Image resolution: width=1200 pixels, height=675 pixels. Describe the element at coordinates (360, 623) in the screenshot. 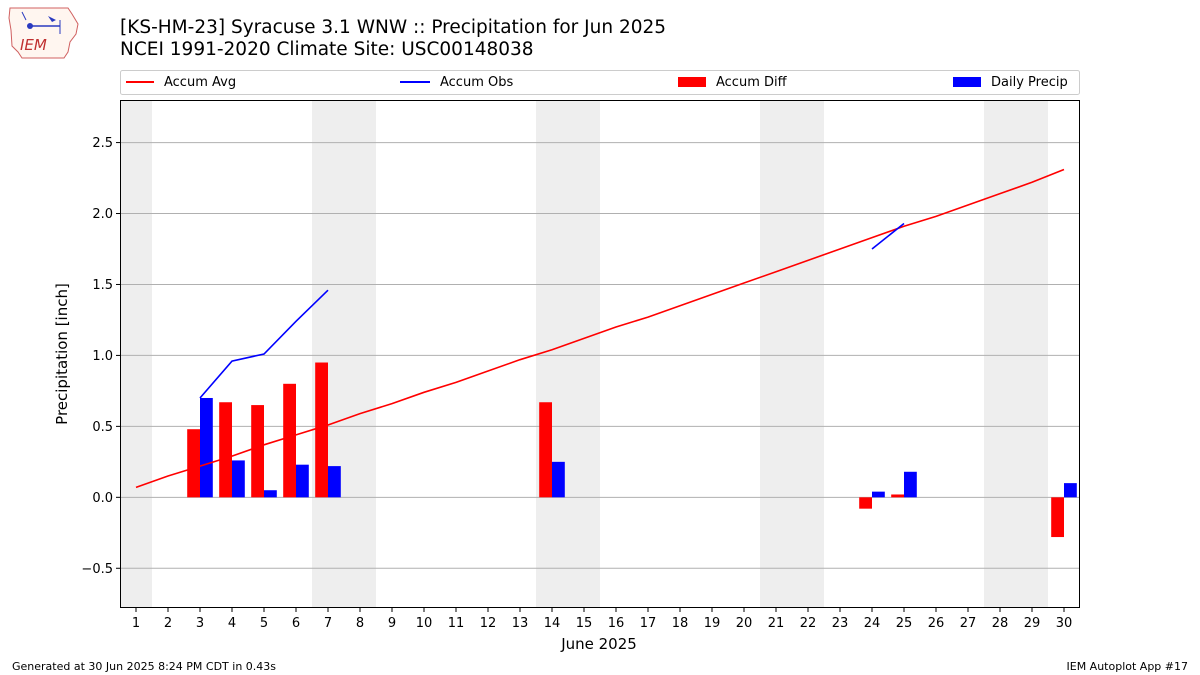

I see `x-tick-label: 8` at that location.